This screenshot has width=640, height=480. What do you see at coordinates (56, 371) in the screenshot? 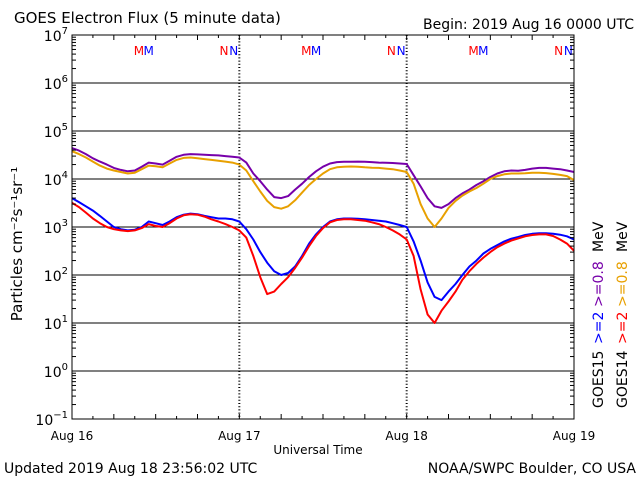
I see `y-tick-label: 10⁰` at bounding box center [56, 371].